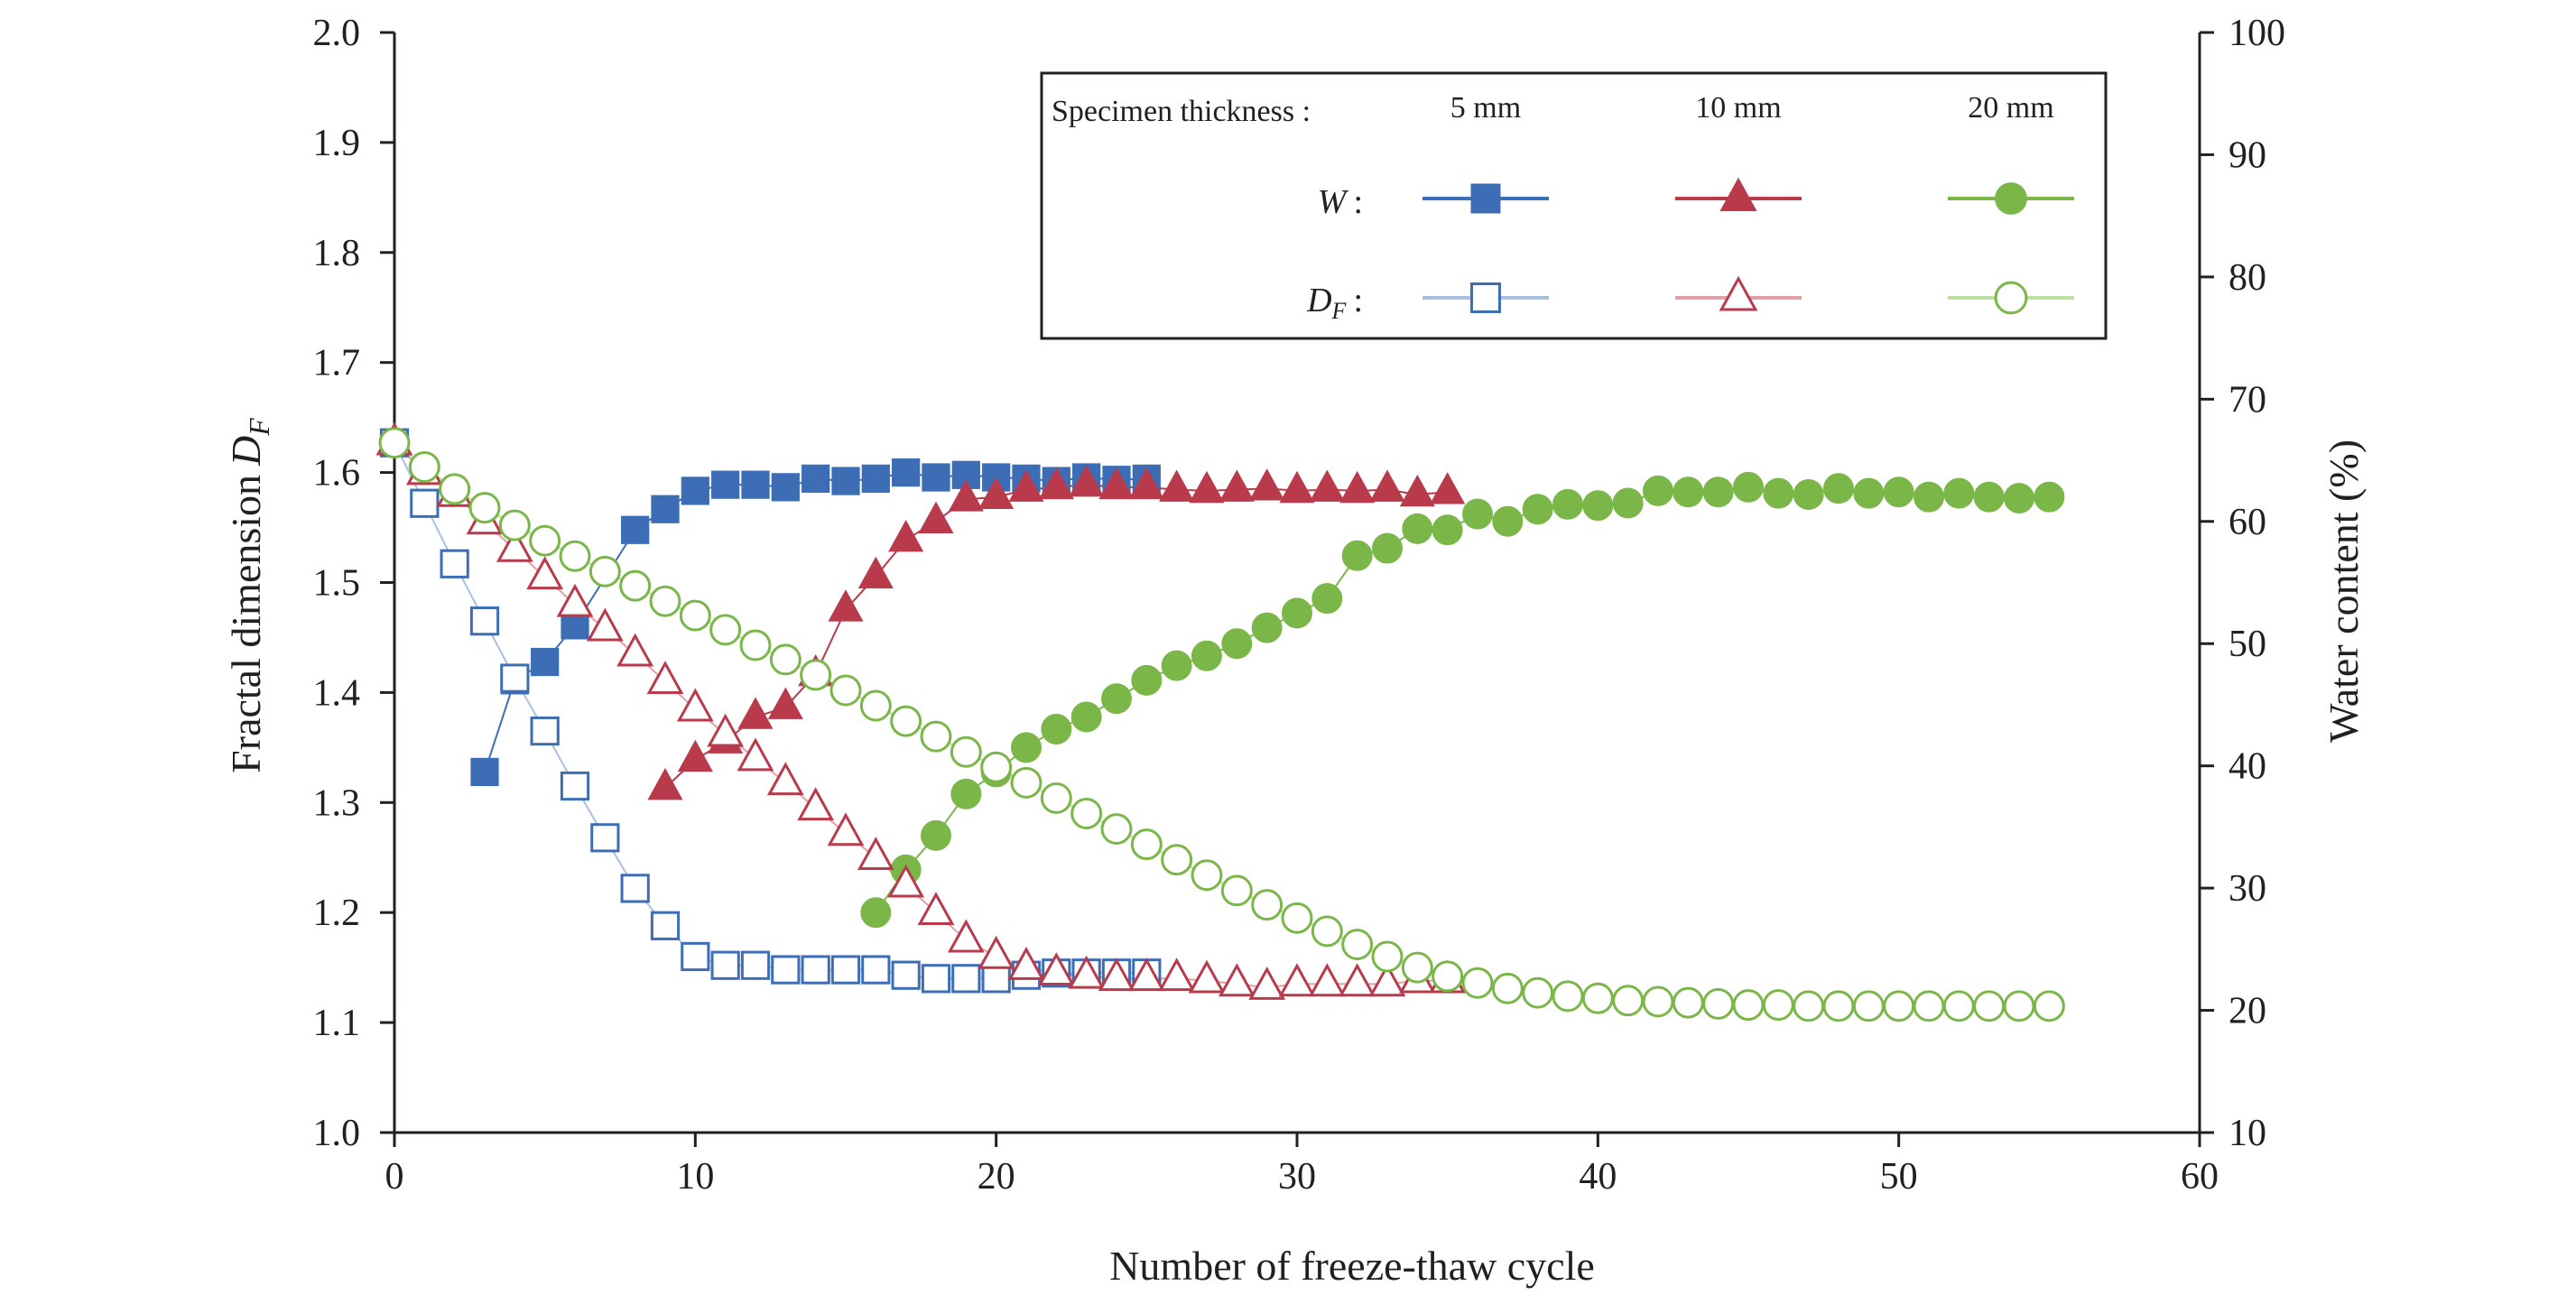 This screenshot has width=2576, height=1295. Describe the element at coordinates (394, 1177) in the screenshot. I see `x-tick-label: 0` at that location.